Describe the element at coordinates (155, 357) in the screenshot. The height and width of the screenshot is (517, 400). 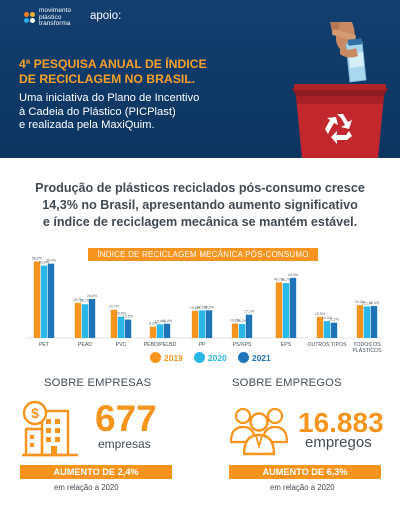
I see `legend-swatch-2019` at that location.